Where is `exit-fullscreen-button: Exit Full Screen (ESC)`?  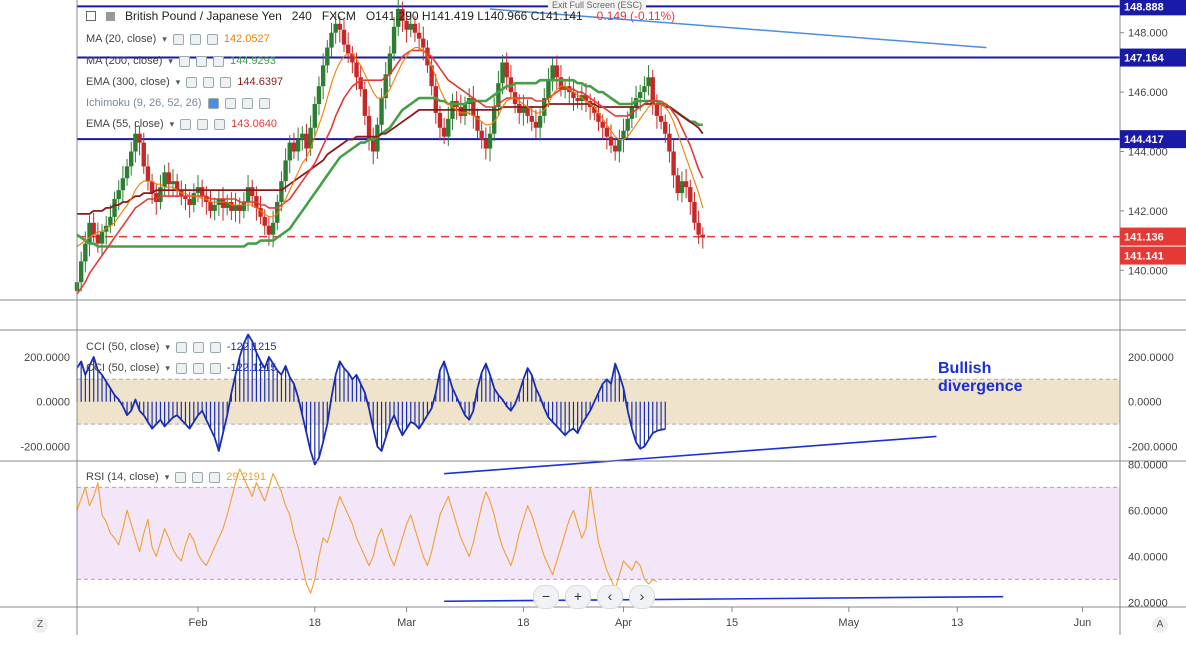
exit-fullscreen-button: Exit Full Screen (ESC) is located at coordinates (597, 5).